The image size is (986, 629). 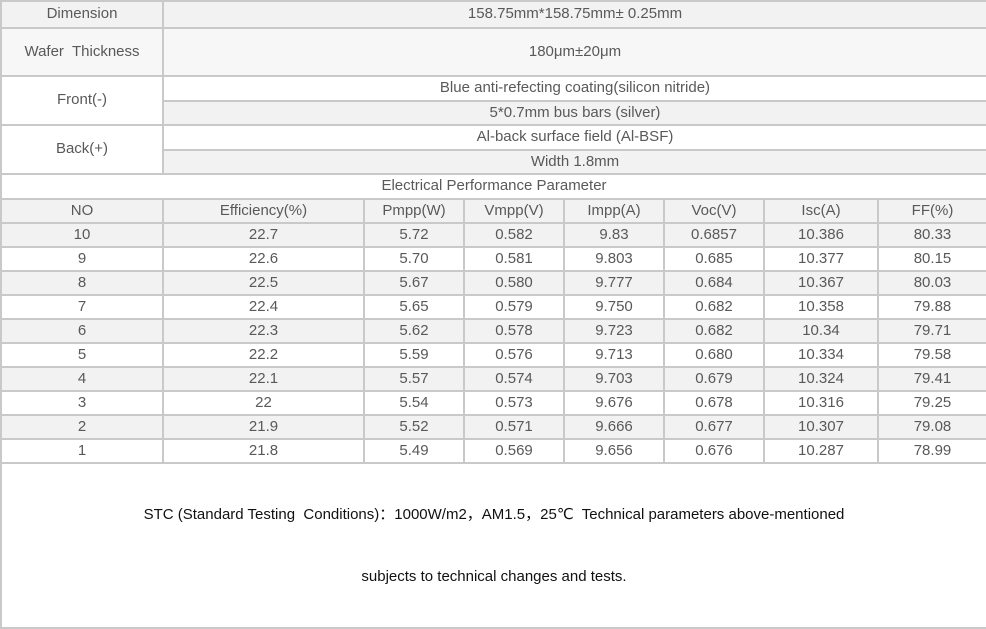 I want to click on data-cell: 21.9, so click(x=263, y=427).